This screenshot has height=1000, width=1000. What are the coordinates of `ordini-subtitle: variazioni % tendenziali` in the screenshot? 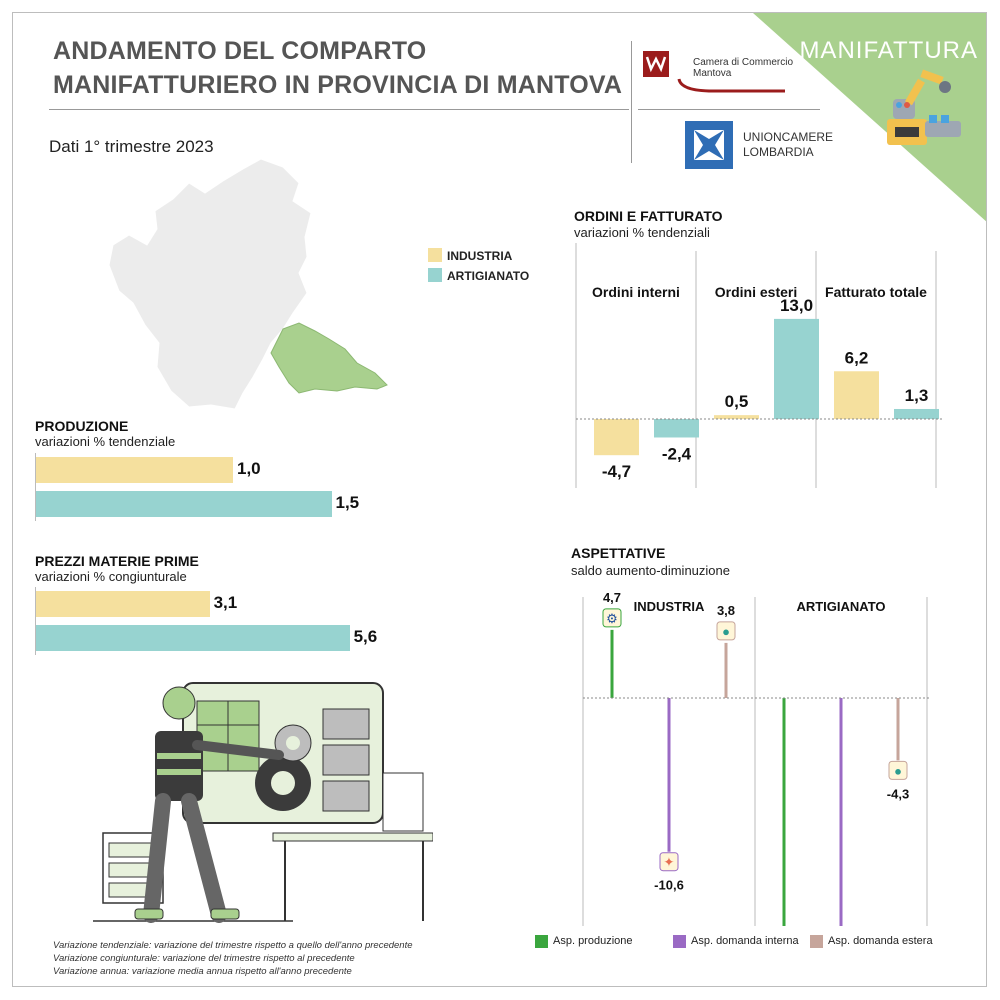 It's located at (642, 232).